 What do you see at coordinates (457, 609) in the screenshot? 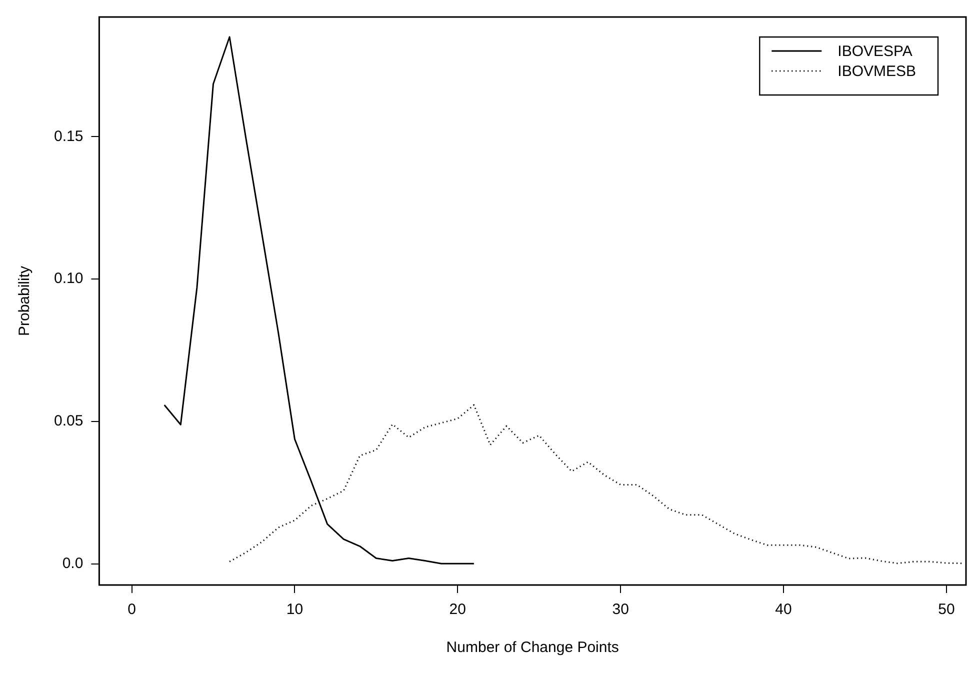
I see `x-tick-label: 20` at bounding box center [457, 609].